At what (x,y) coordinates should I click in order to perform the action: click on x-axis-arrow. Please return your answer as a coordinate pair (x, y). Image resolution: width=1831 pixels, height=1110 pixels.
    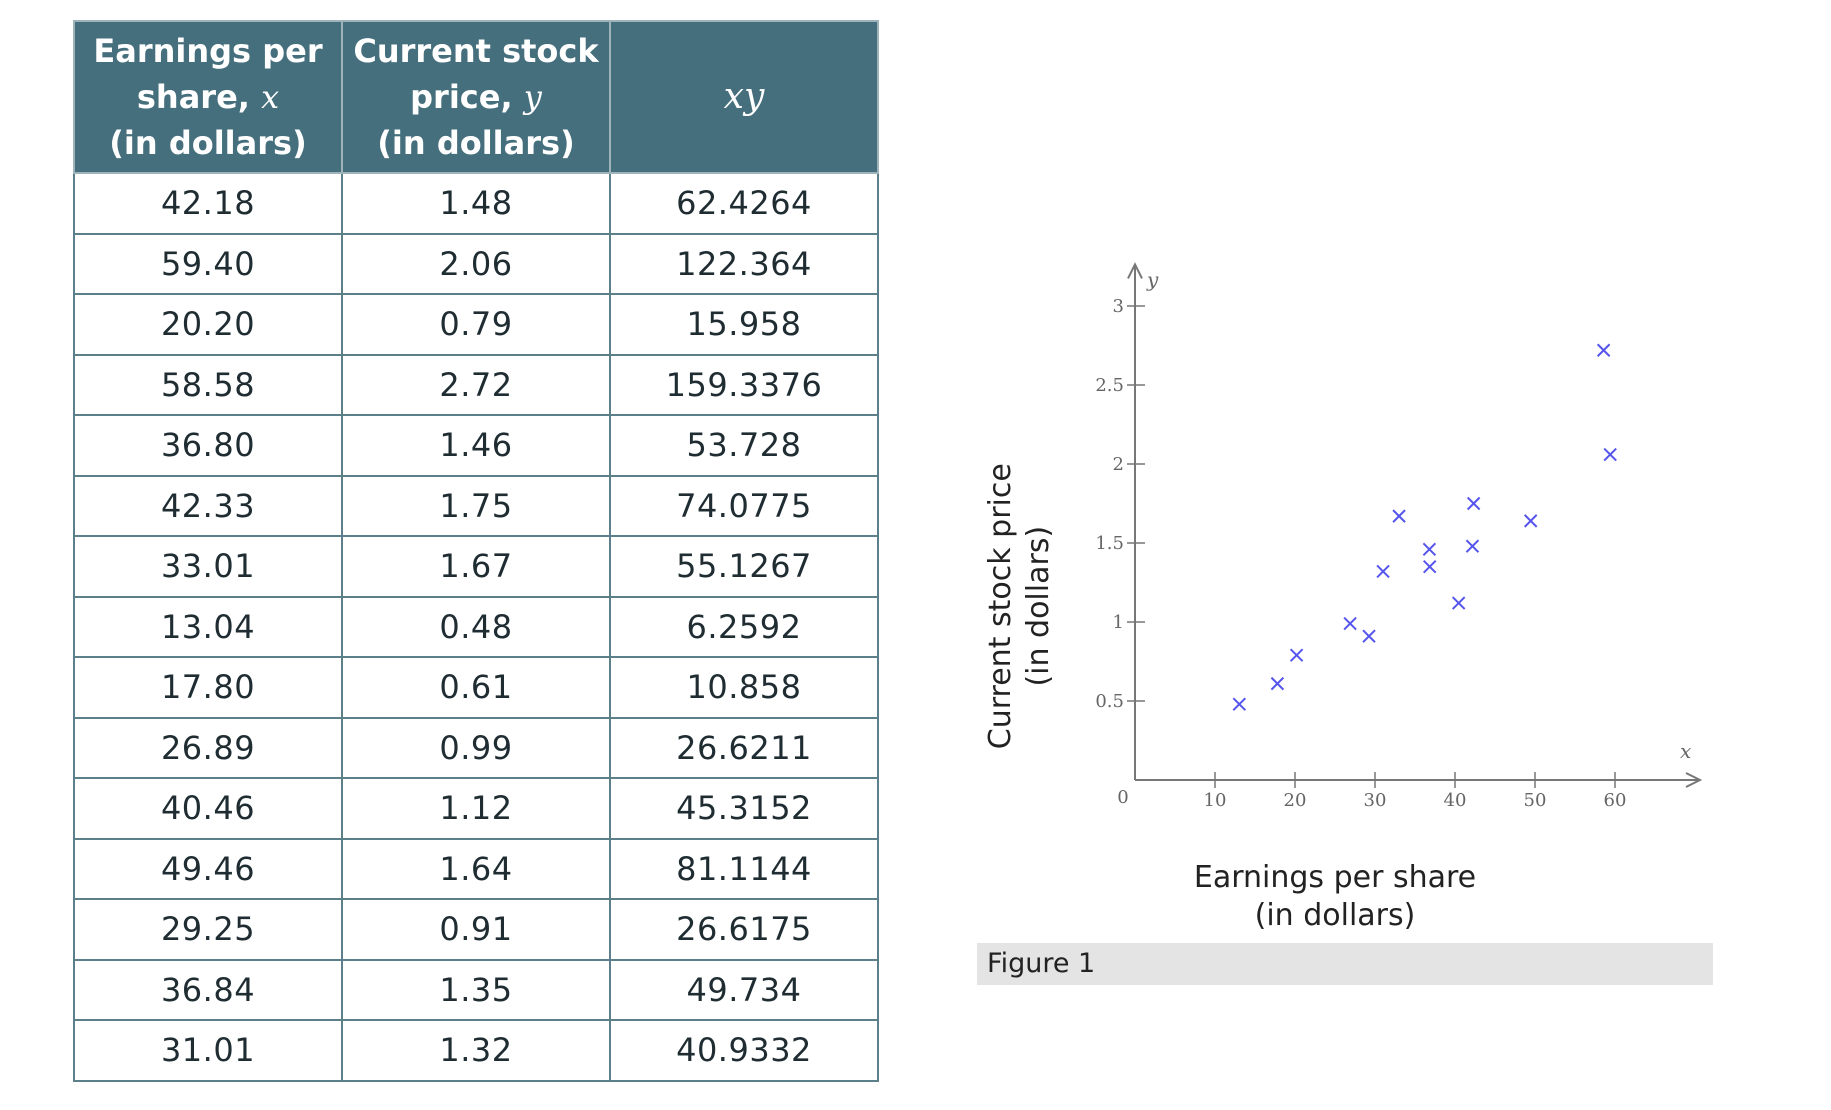
    Looking at the image, I should click on (1694, 780).